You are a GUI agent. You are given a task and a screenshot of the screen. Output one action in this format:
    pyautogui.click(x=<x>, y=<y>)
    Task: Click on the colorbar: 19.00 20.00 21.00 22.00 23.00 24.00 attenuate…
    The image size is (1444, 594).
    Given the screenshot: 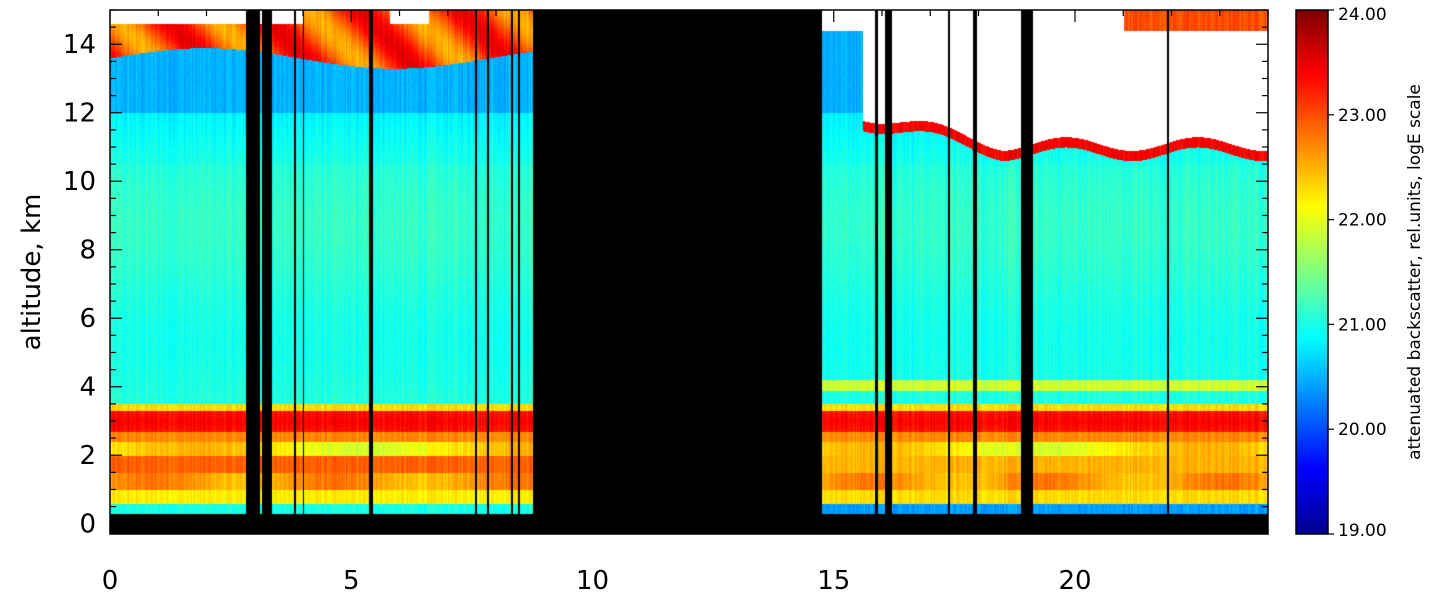 What is the action you would take?
    pyautogui.click(x=1360, y=273)
    